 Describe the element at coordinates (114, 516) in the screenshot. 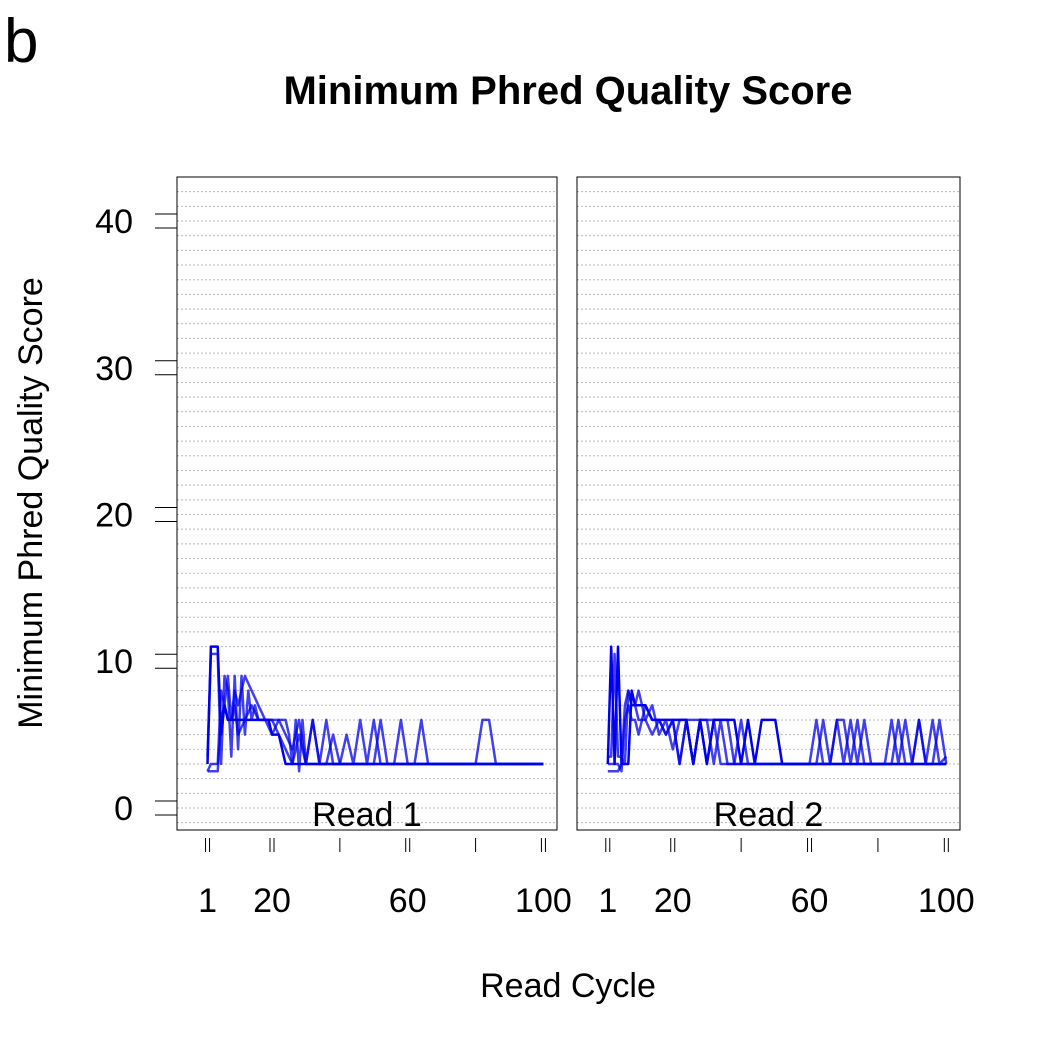

I see `y-tick-label-20: 20` at that location.